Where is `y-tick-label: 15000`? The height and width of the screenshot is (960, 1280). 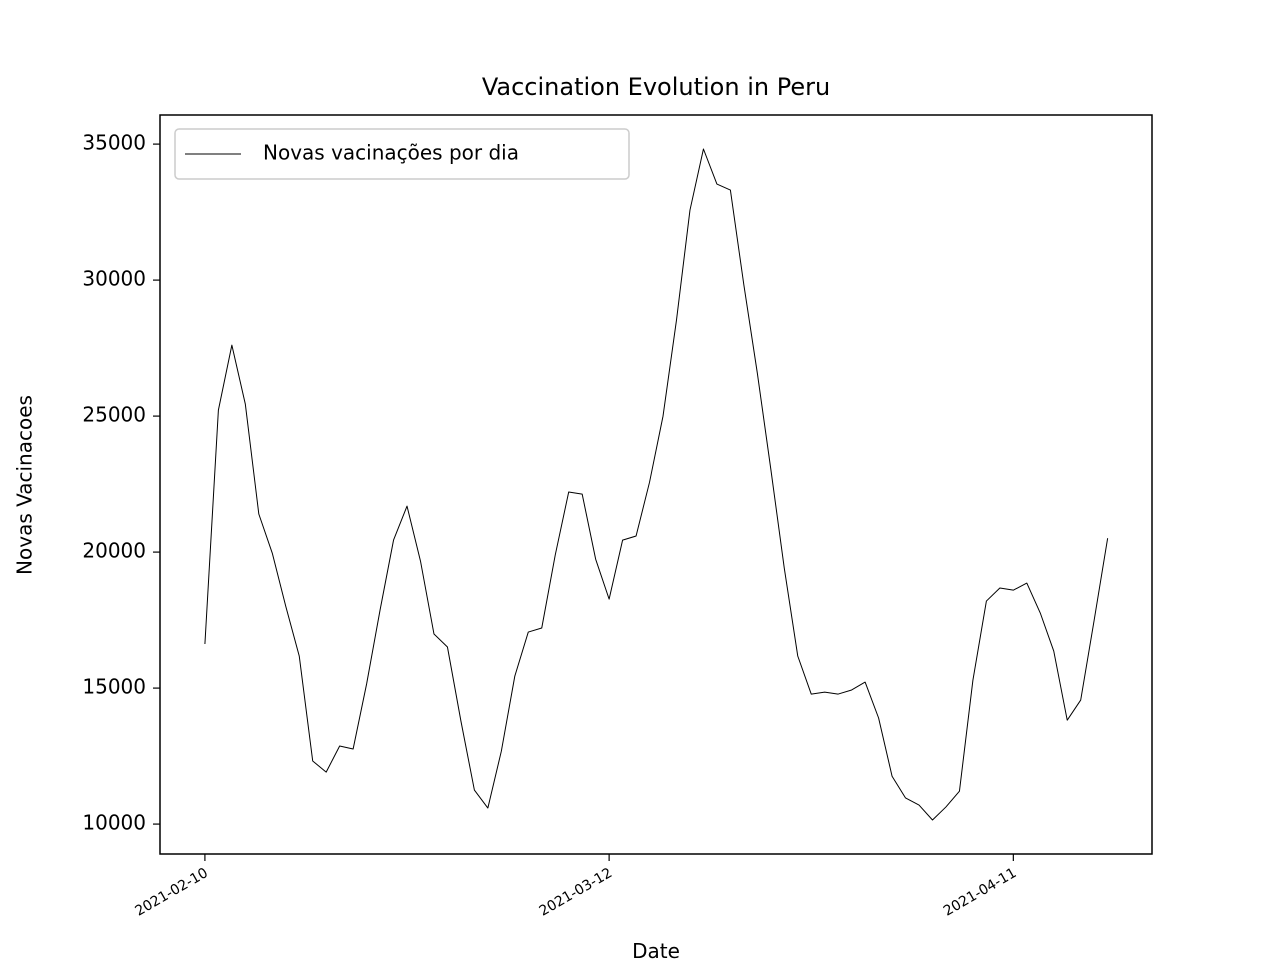
y-tick-label: 15000 is located at coordinates (114, 687).